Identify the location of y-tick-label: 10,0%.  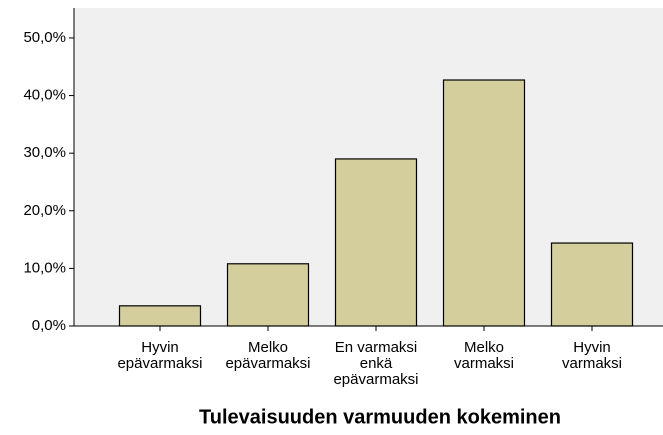
(44, 267).